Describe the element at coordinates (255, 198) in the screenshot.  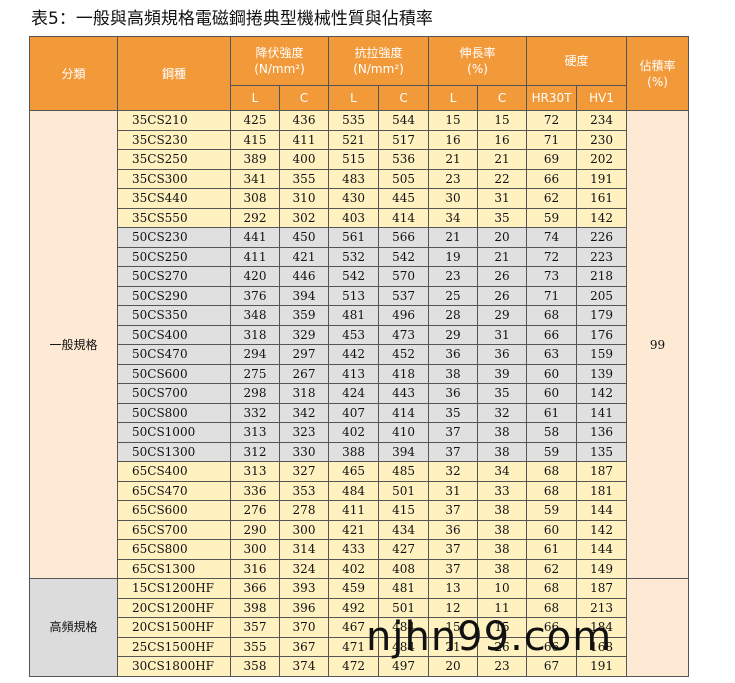
I see `value-cell-yl: 308` at that location.